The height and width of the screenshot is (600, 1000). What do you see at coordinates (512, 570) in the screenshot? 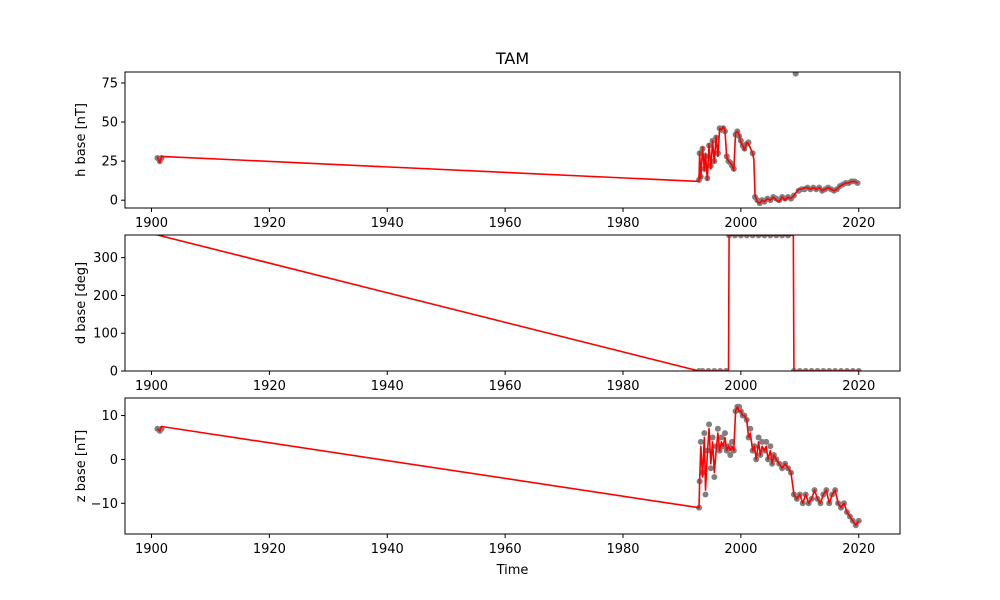
I see `x-axis-label: Time` at bounding box center [512, 570].